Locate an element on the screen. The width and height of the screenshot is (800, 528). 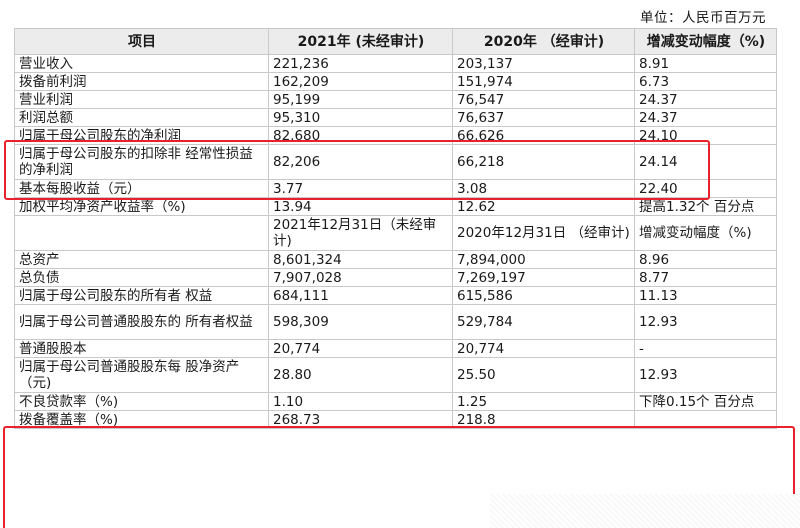
row-label: 归属于母公司普通股股东每 股净资产（元) is located at coordinates (141, 375).